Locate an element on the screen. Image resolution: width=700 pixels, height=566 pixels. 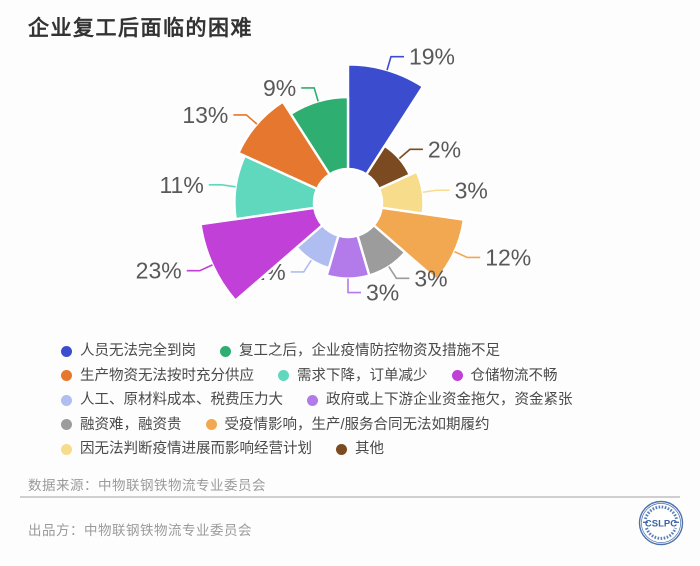
percent-label: 23% is located at coordinates (159, 271).